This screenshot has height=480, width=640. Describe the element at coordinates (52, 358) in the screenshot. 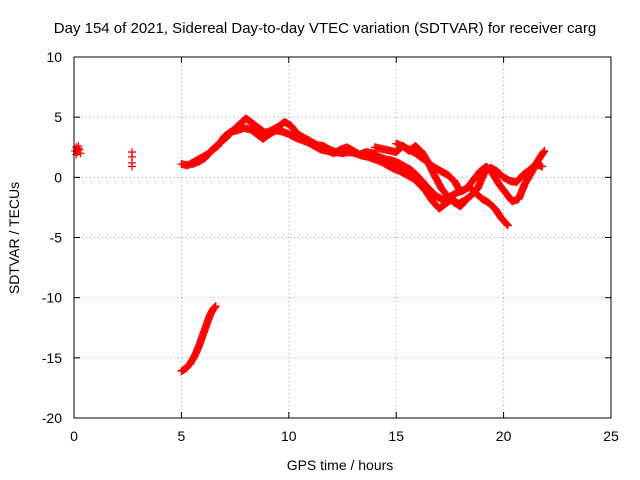

I see `y-tick-label: -15` at that location.